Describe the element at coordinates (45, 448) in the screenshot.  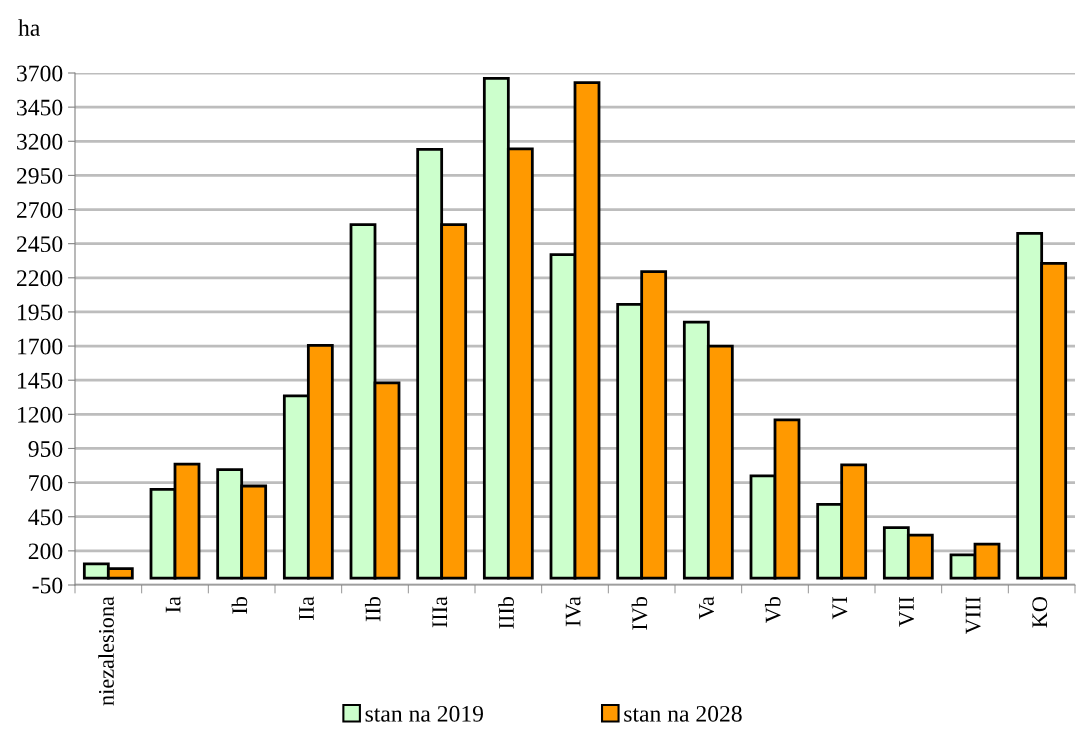
I see `y-tick-label: 950` at that location.